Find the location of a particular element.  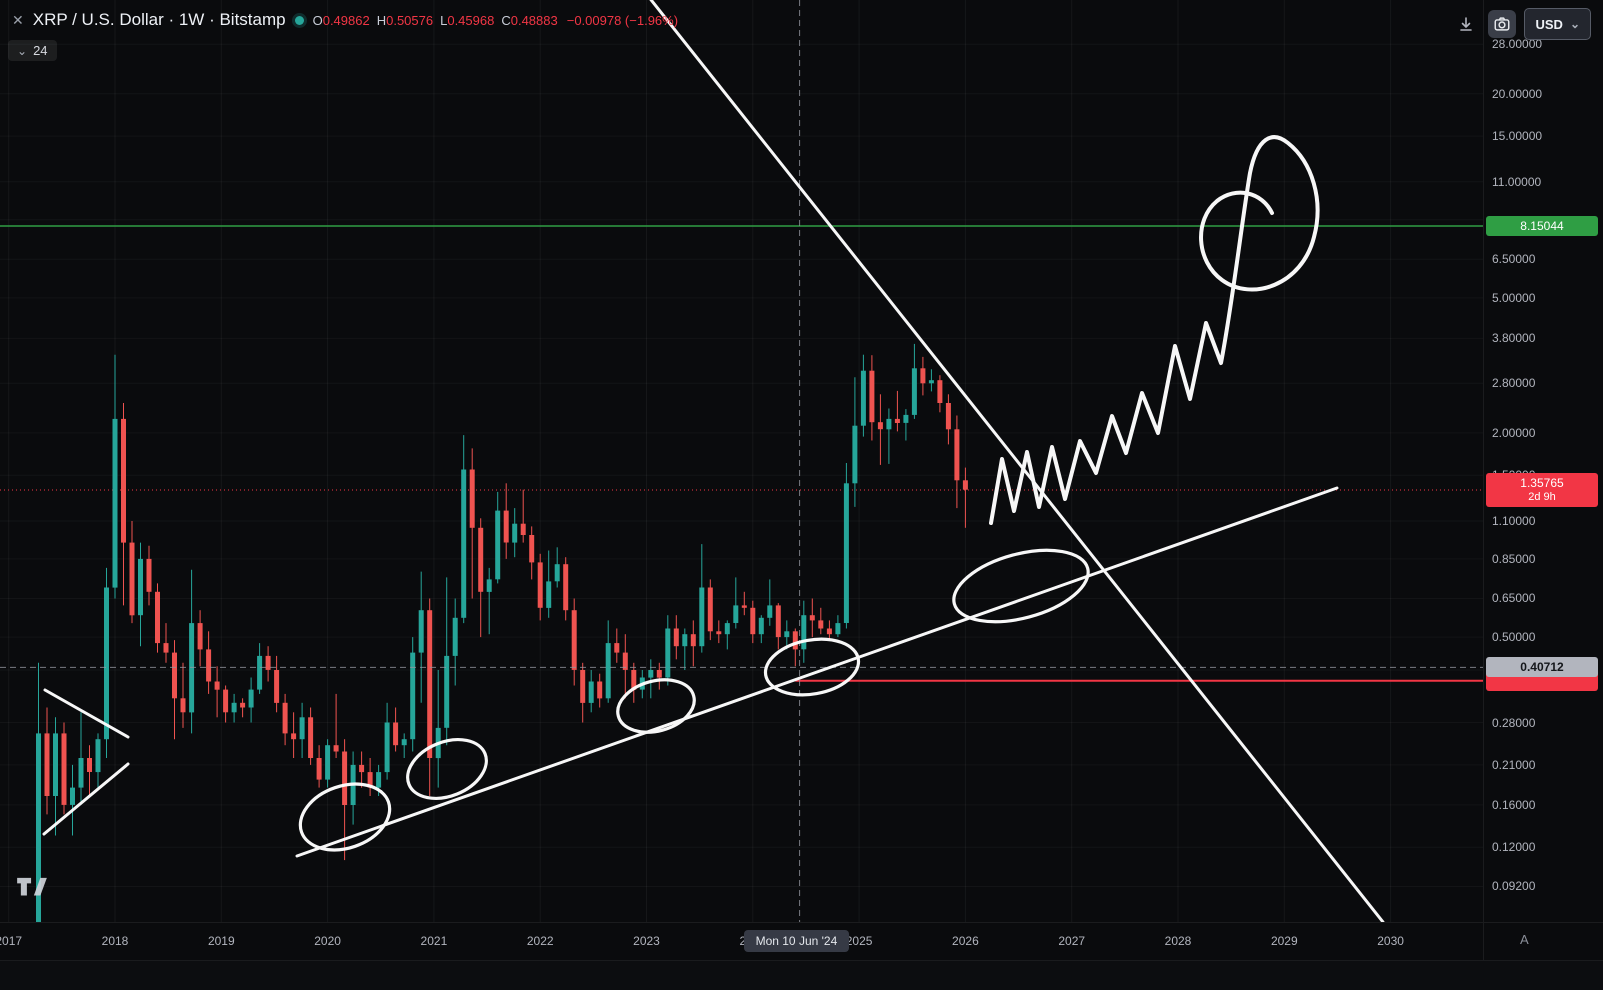

close-label: C is located at coordinates (506, 20).